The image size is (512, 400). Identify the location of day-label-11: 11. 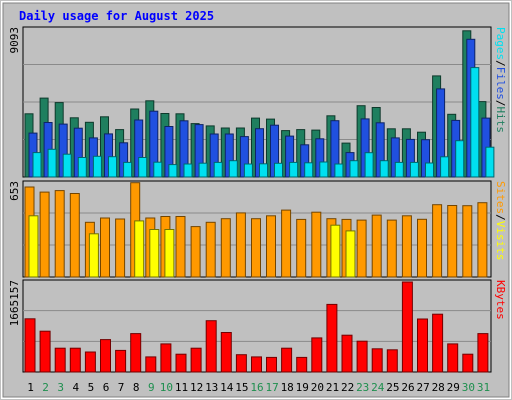
(181, 387).